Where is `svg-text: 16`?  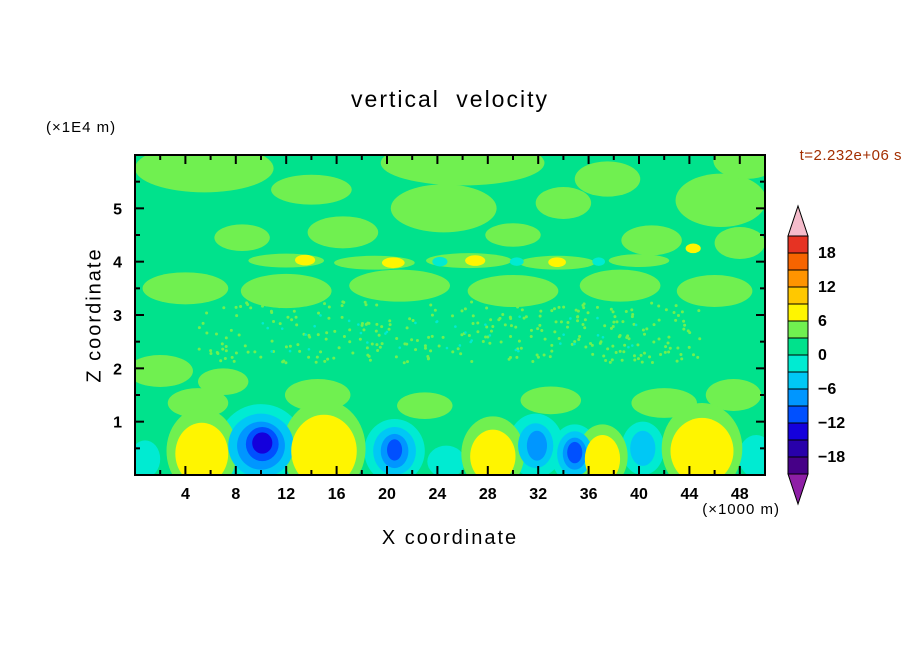
svg-text: 16 is located at coordinates (337, 494).